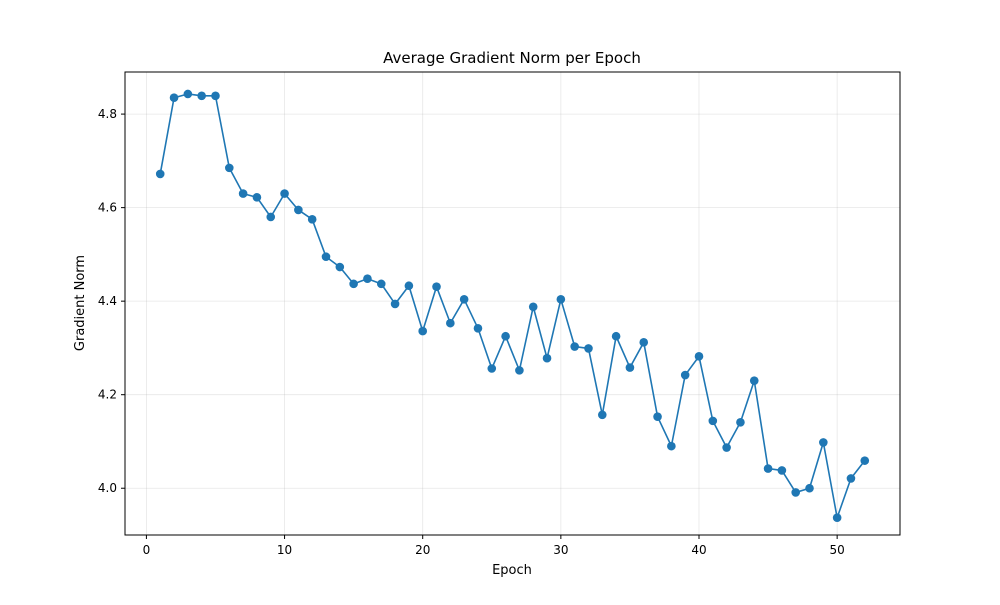  What do you see at coordinates (837, 550) in the screenshot?
I see `x-tick-label: 50` at bounding box center [837, 550].